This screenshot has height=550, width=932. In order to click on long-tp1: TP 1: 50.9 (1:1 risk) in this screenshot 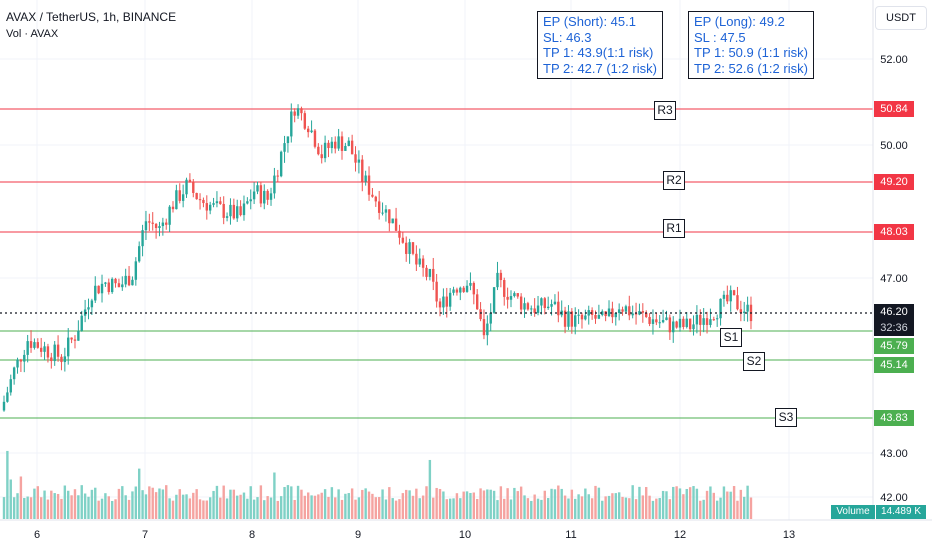, I will do `click(751, 52)`.